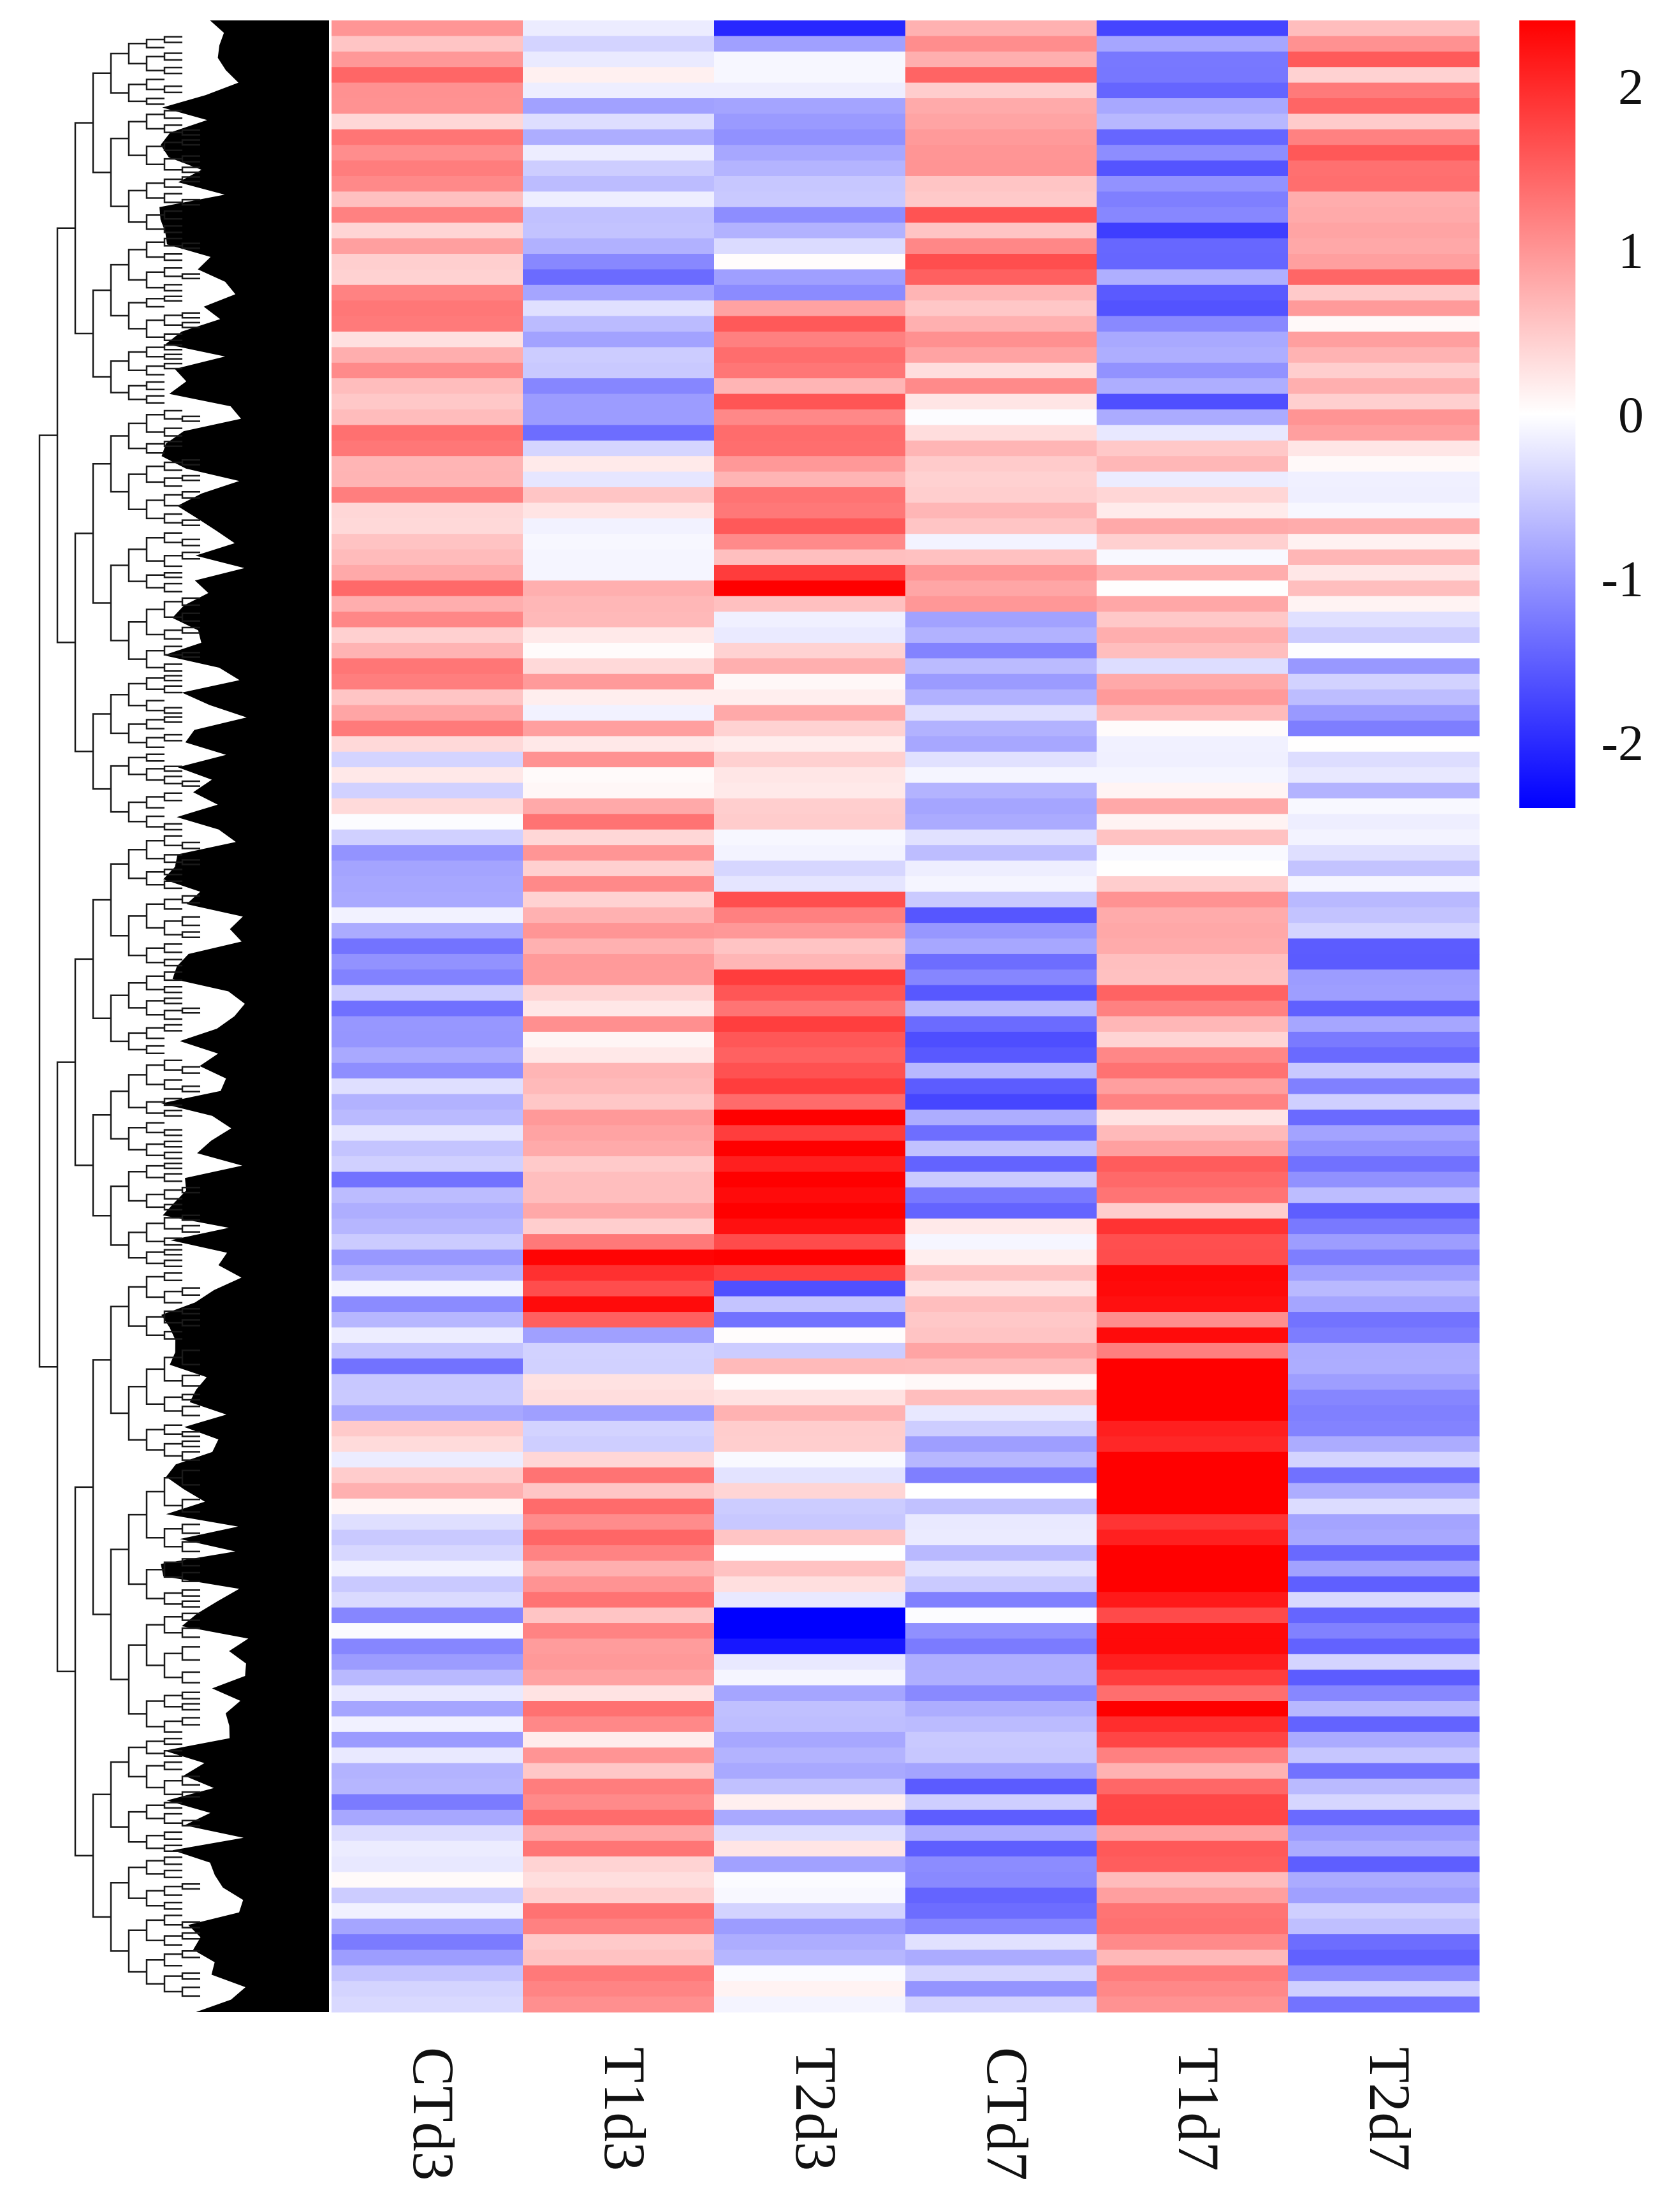 The image size is (1680, 2204). I want to click on colorbar-tick-label: 2, so click(1631, 87).